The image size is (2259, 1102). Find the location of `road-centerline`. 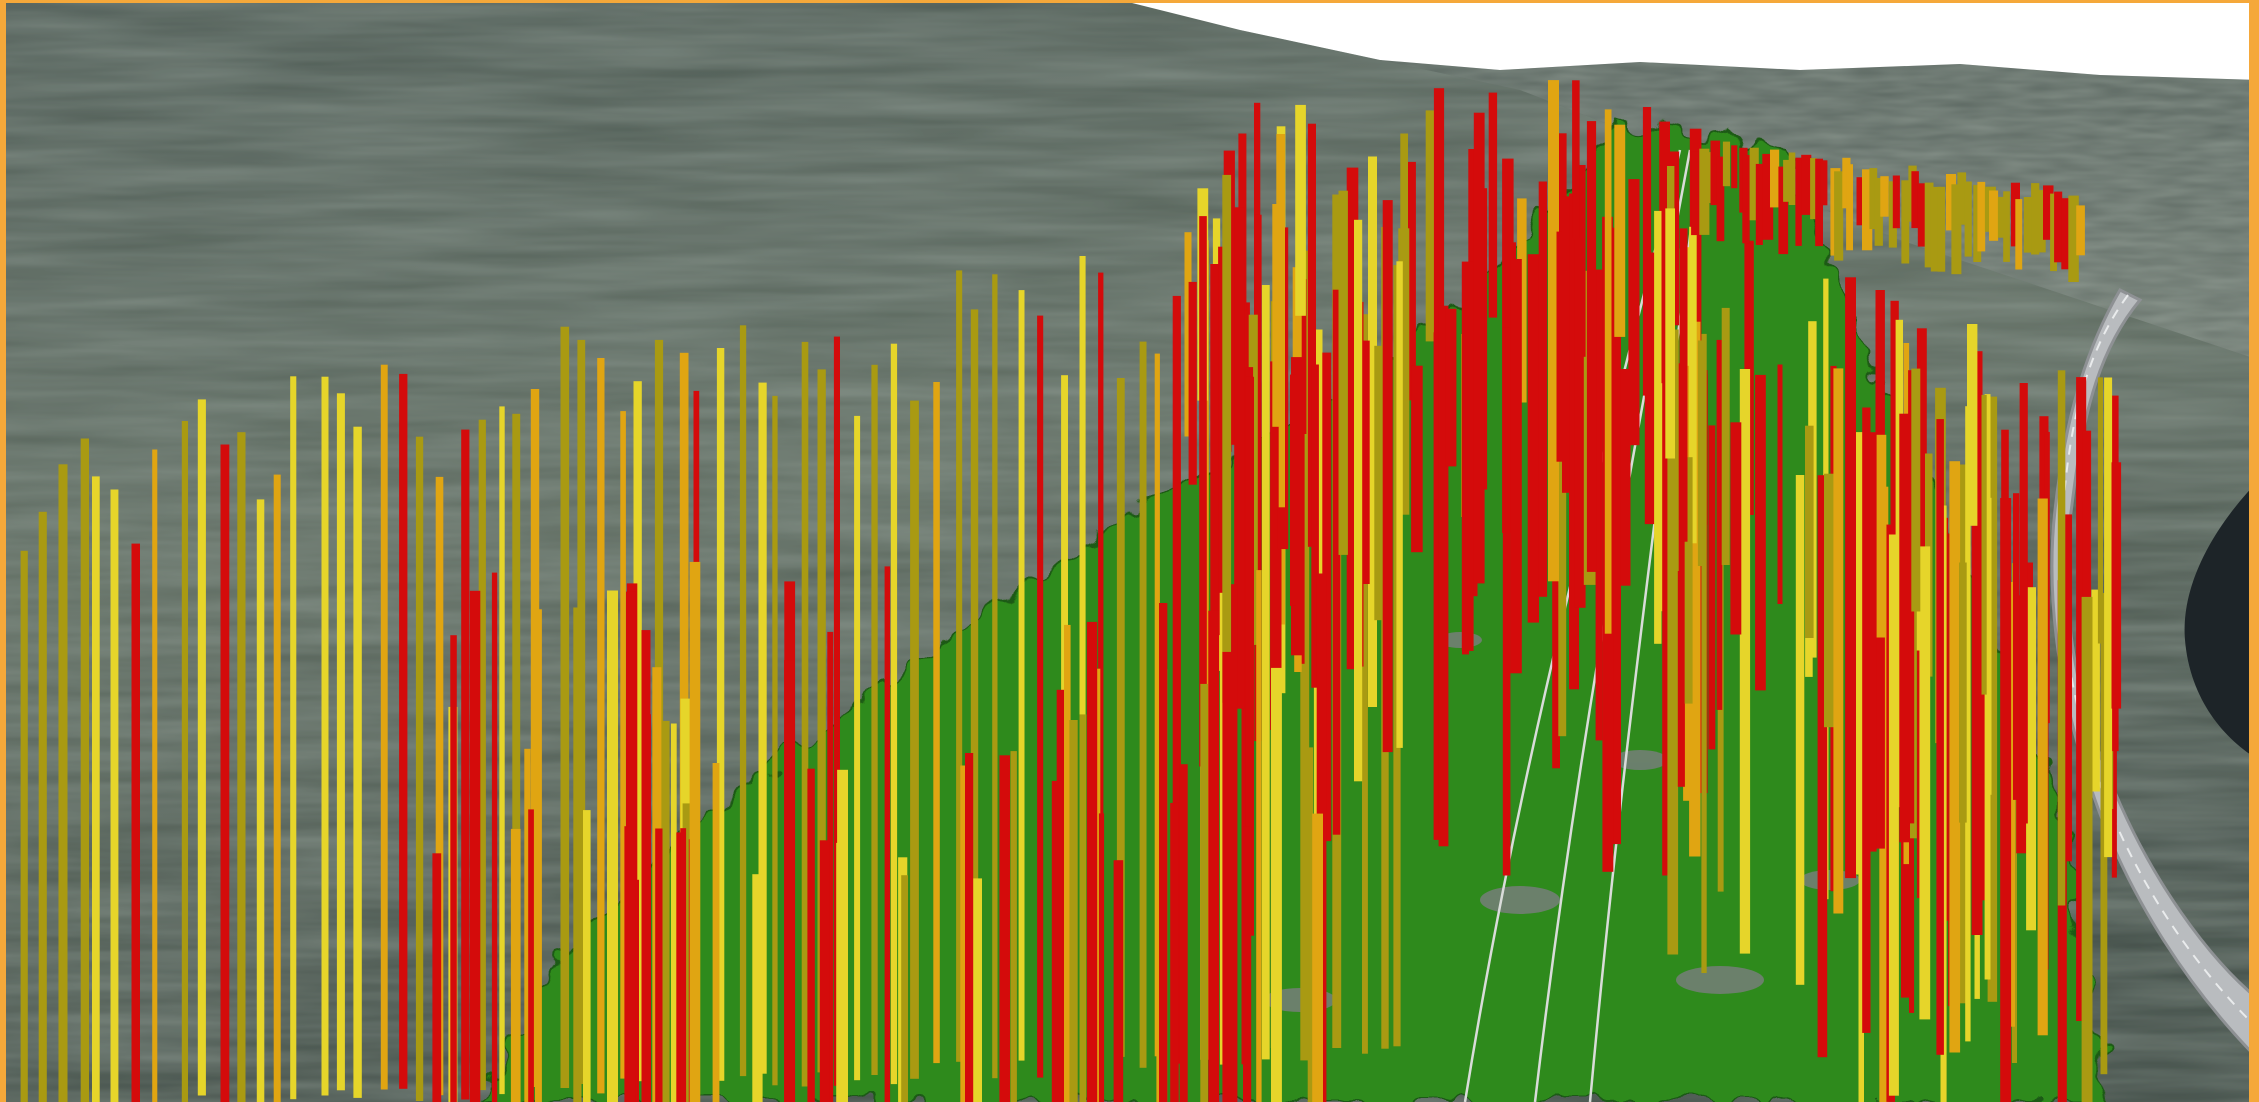

road-centerline is located at coordinates (2159, 662).